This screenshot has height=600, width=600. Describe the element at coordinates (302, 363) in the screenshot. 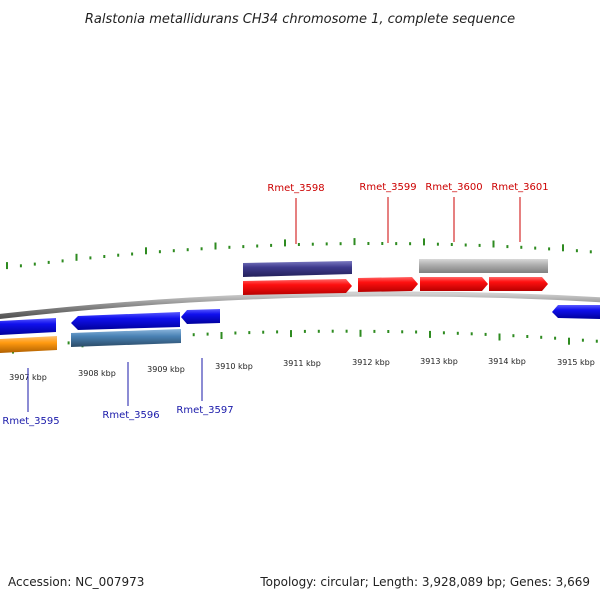

I see `kbp-label: 3911 kbp` at that location.